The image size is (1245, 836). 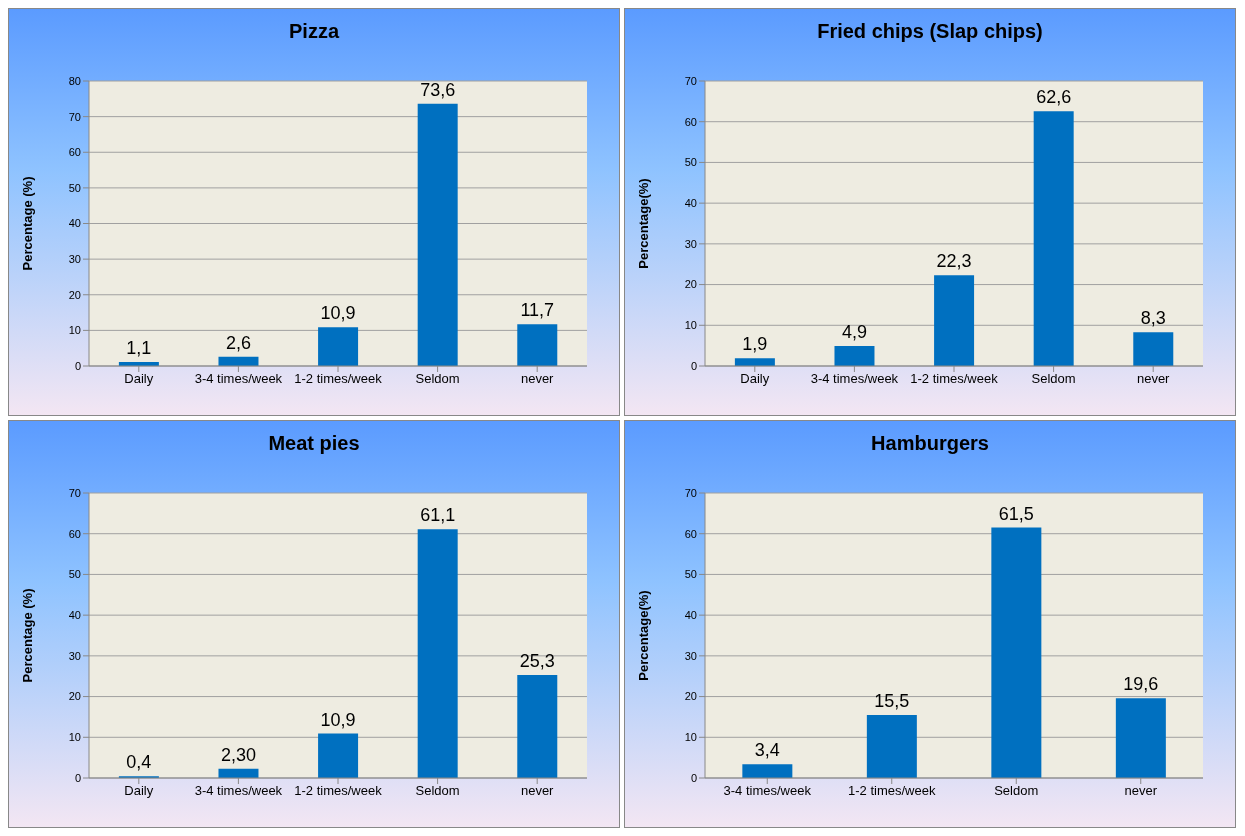 What do you see at coordinates (314, 443) in the screenshot?
I see `chart-title: Meat pies` at bounding box center [314, 443].